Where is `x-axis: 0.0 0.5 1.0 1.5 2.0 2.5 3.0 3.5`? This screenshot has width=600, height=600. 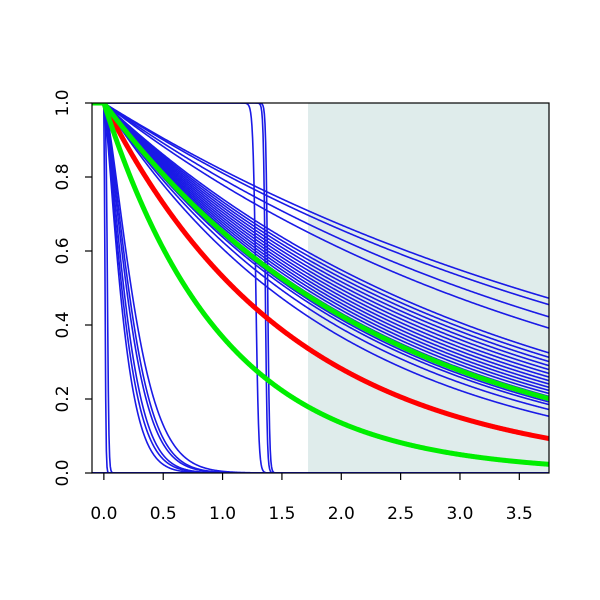
x-axis: 0.0 0.5 1.0 1.5 2.0 2.5 3.0 3.5 is located at coordinates (311, 498).